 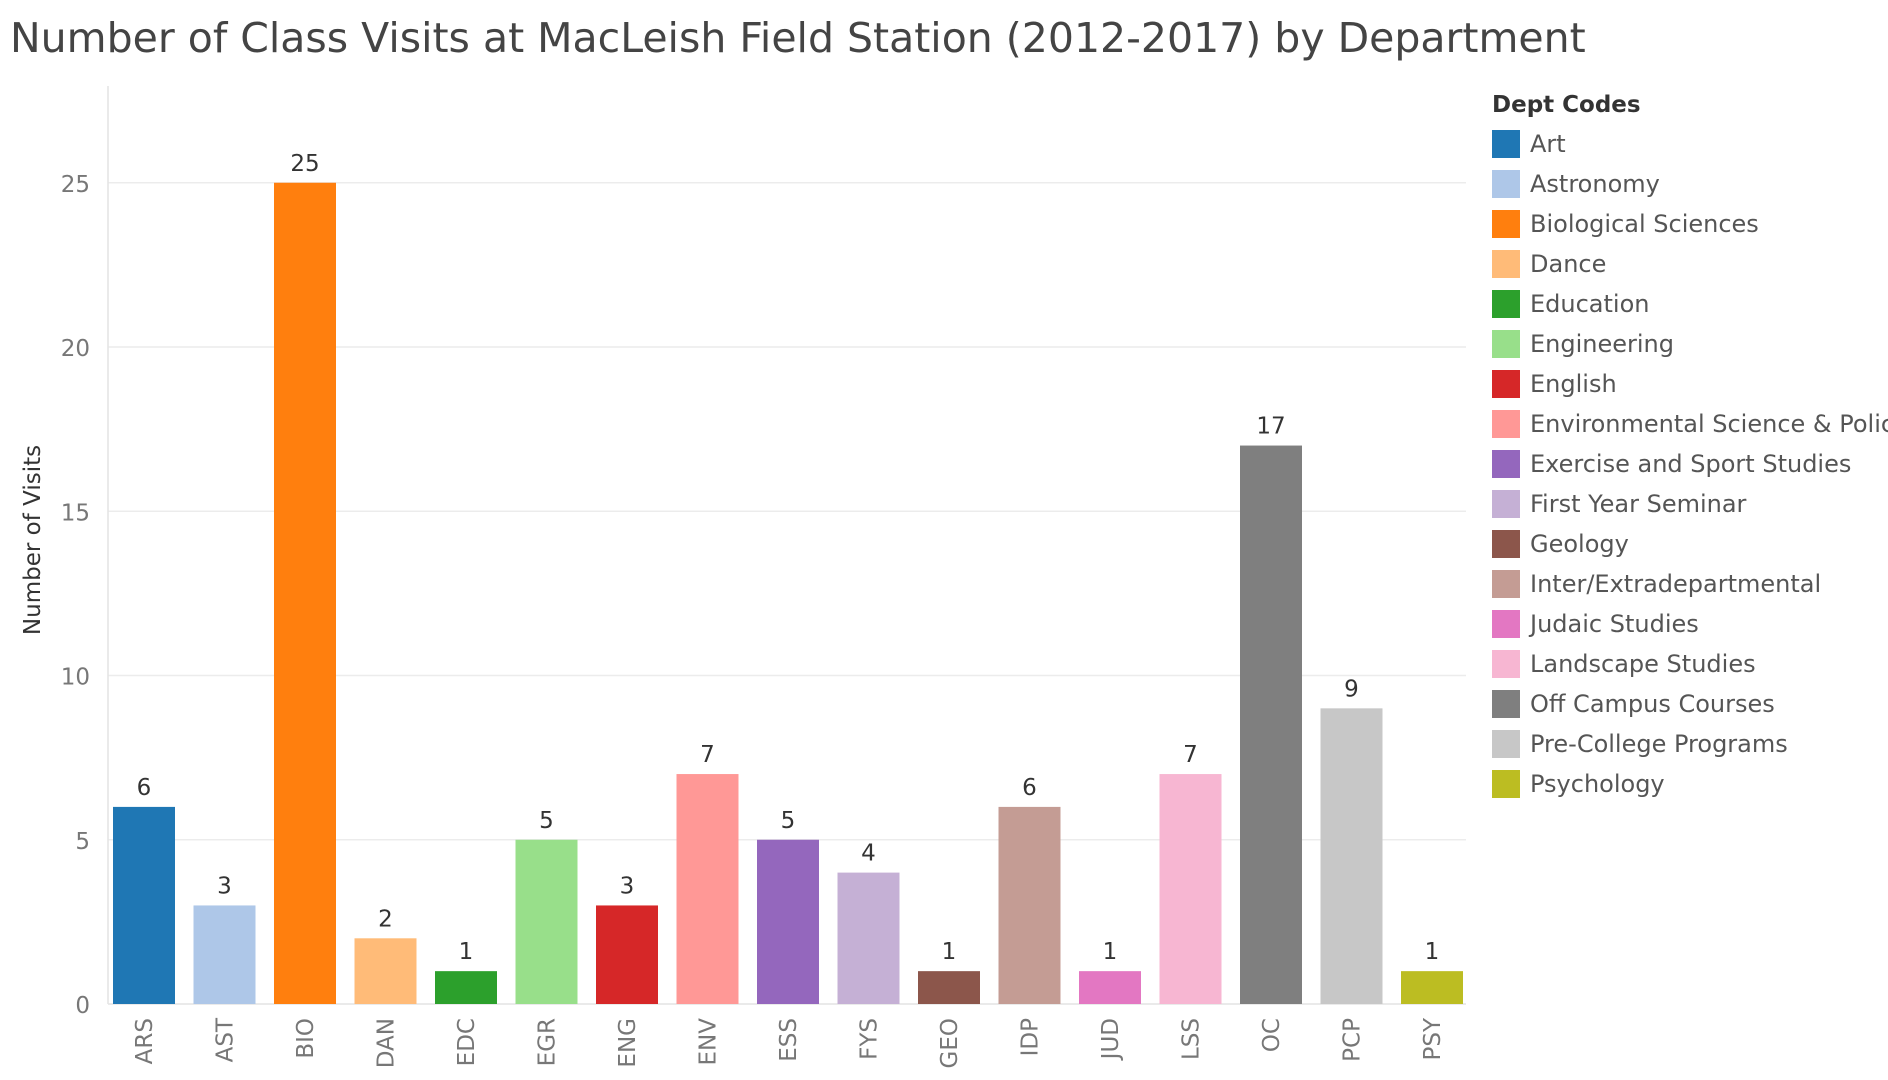 I want to click on legend-item: Environmental Science & Policy, so click(x=1690, y=424).